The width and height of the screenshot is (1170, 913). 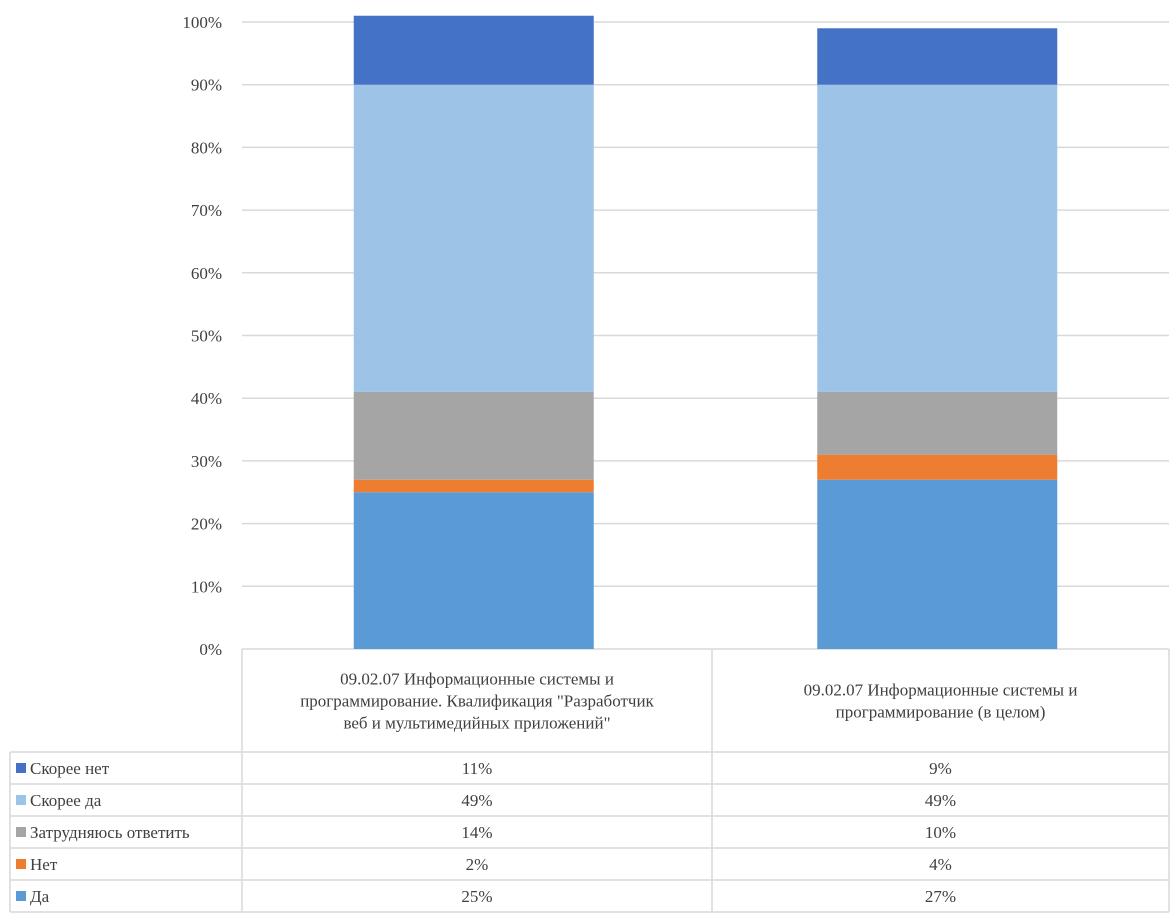 What do you see at coordinates (940, 768) in the screenshot?
I see `table-value: 9%` at bounding box center [940, 768].